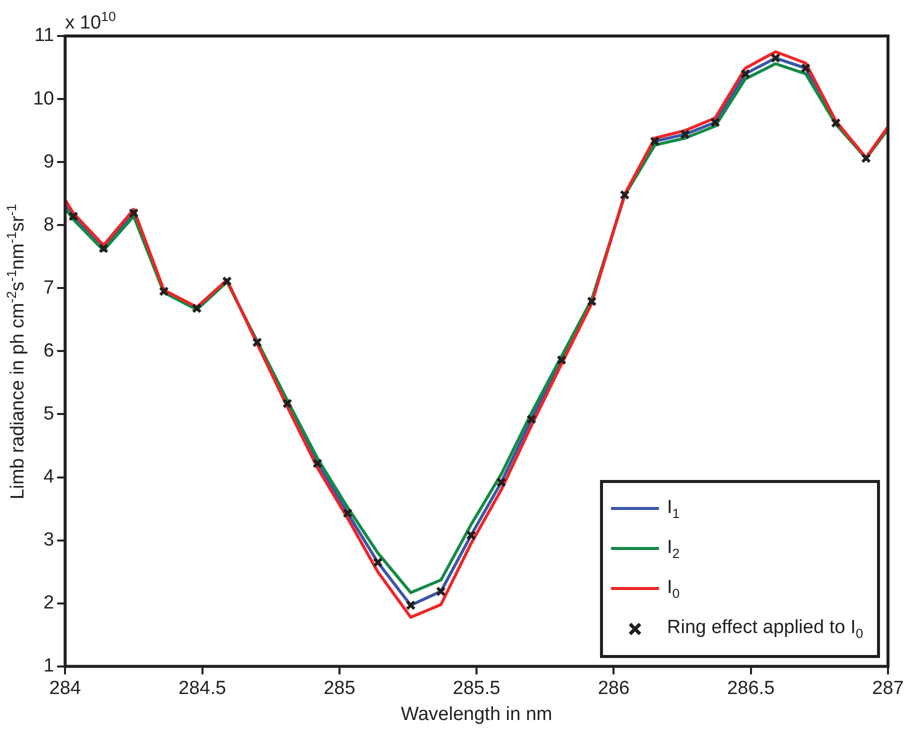 The image size is (908, 734). Describe the element at coordinates (673, 549) in the screenshot. I see `legend-label: I$_{2}$` at that location.